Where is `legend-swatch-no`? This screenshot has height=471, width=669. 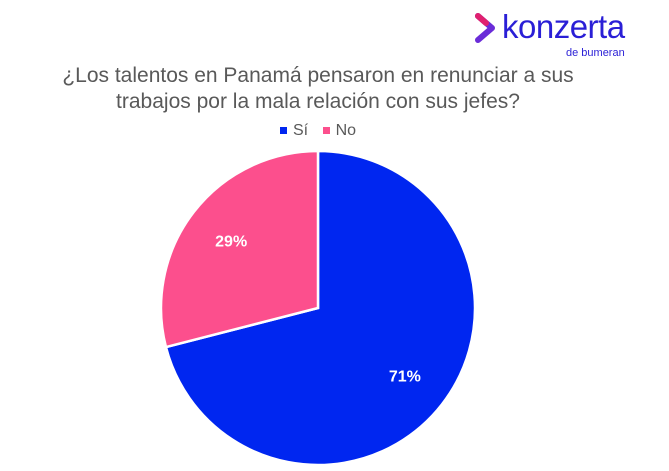 legend-swatch-no is located at coordinates (326, 130).